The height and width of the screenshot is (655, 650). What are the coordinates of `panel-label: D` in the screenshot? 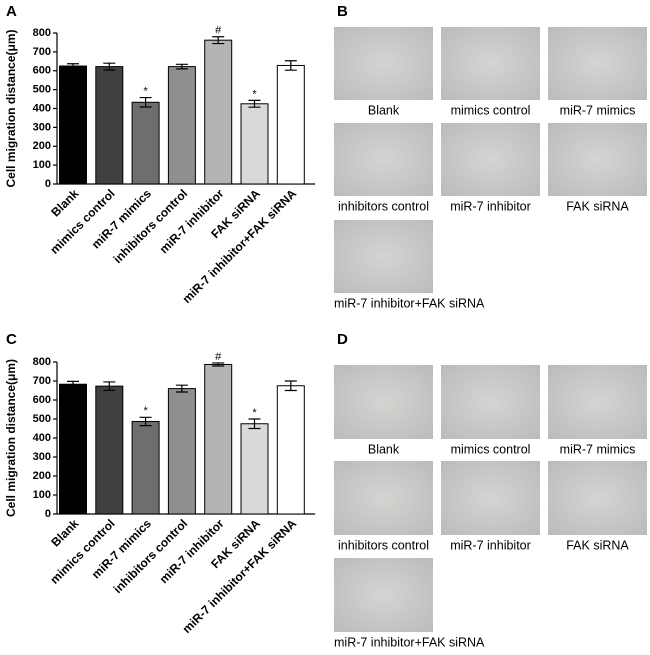 It's located at (342, 339).